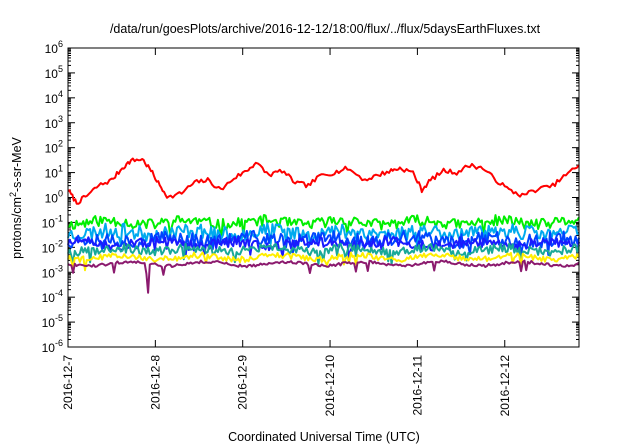 The width and height of the screenshot is (640, 448). Describe the element at coordinates (54, 172) in the screenshot. I see `y-tick-label: 10¹` at that location.